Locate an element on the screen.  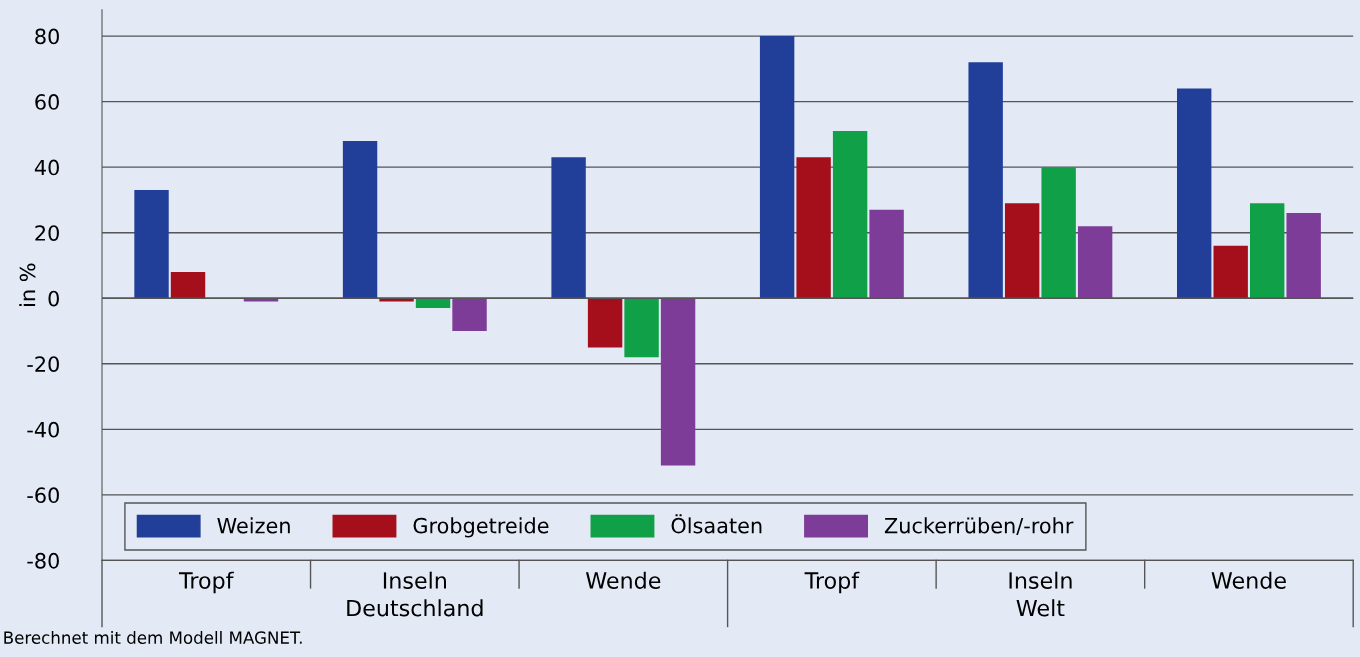
y-tick-label: 40 is located at coordinates (46, 167).